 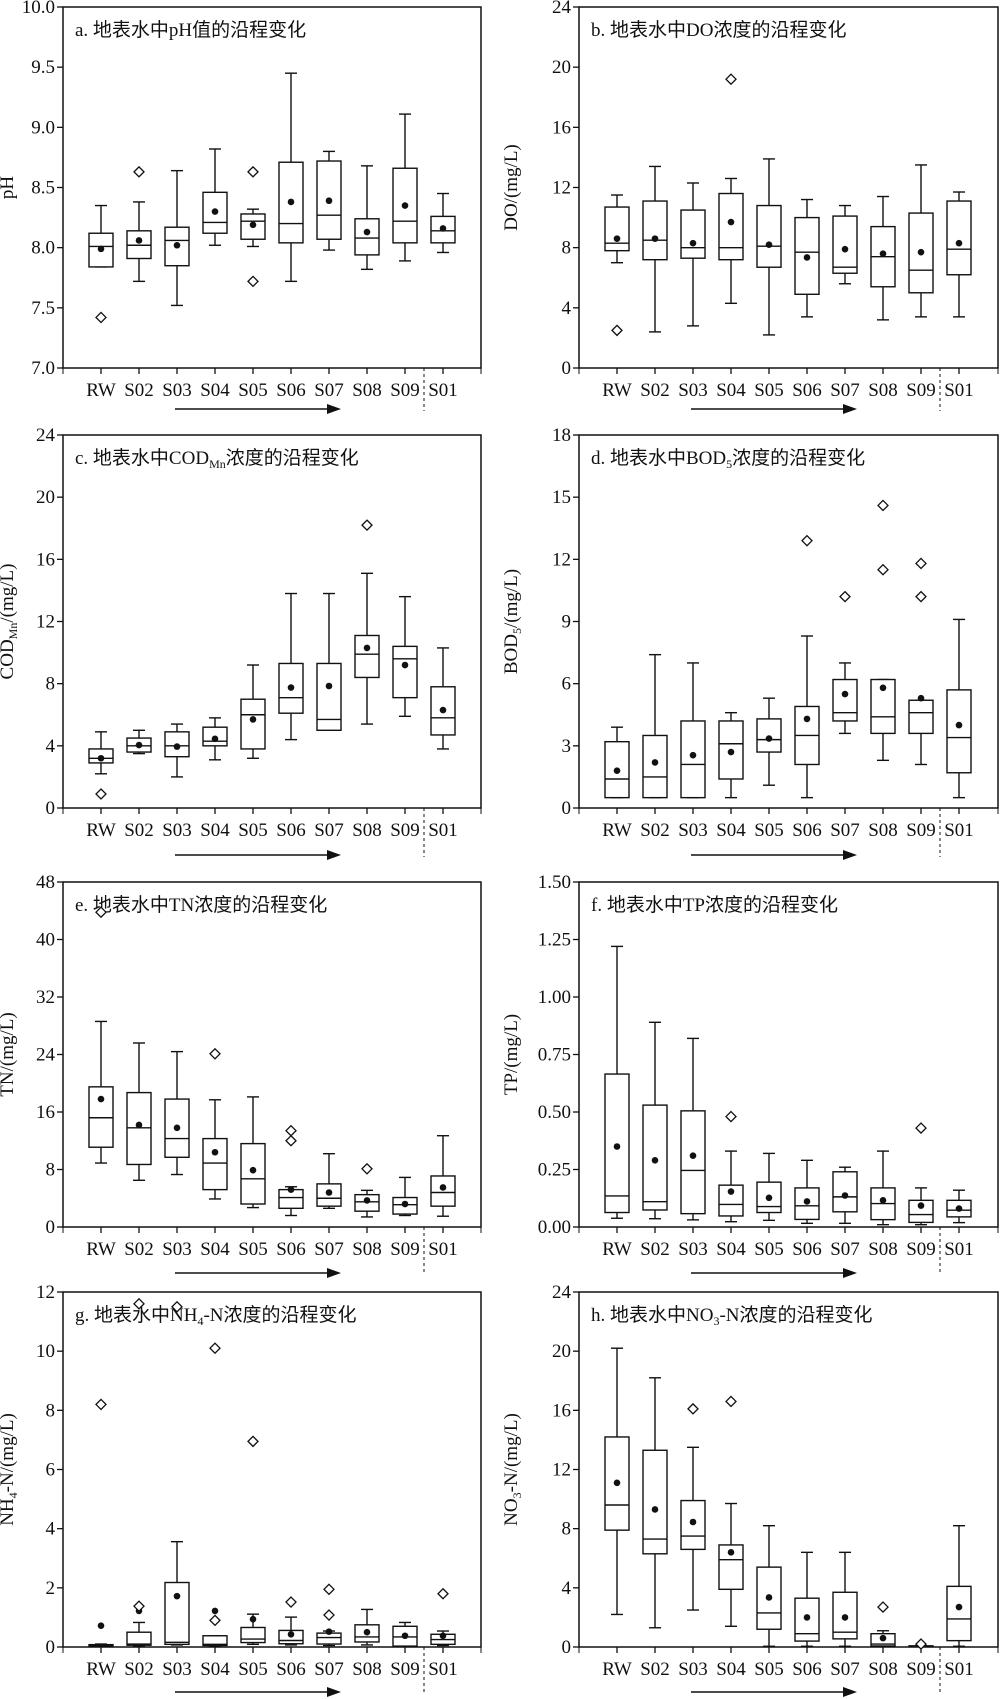 I want to click on title-text: a. 地表水中pH值的沿程变化, so click(x=190, y=30).